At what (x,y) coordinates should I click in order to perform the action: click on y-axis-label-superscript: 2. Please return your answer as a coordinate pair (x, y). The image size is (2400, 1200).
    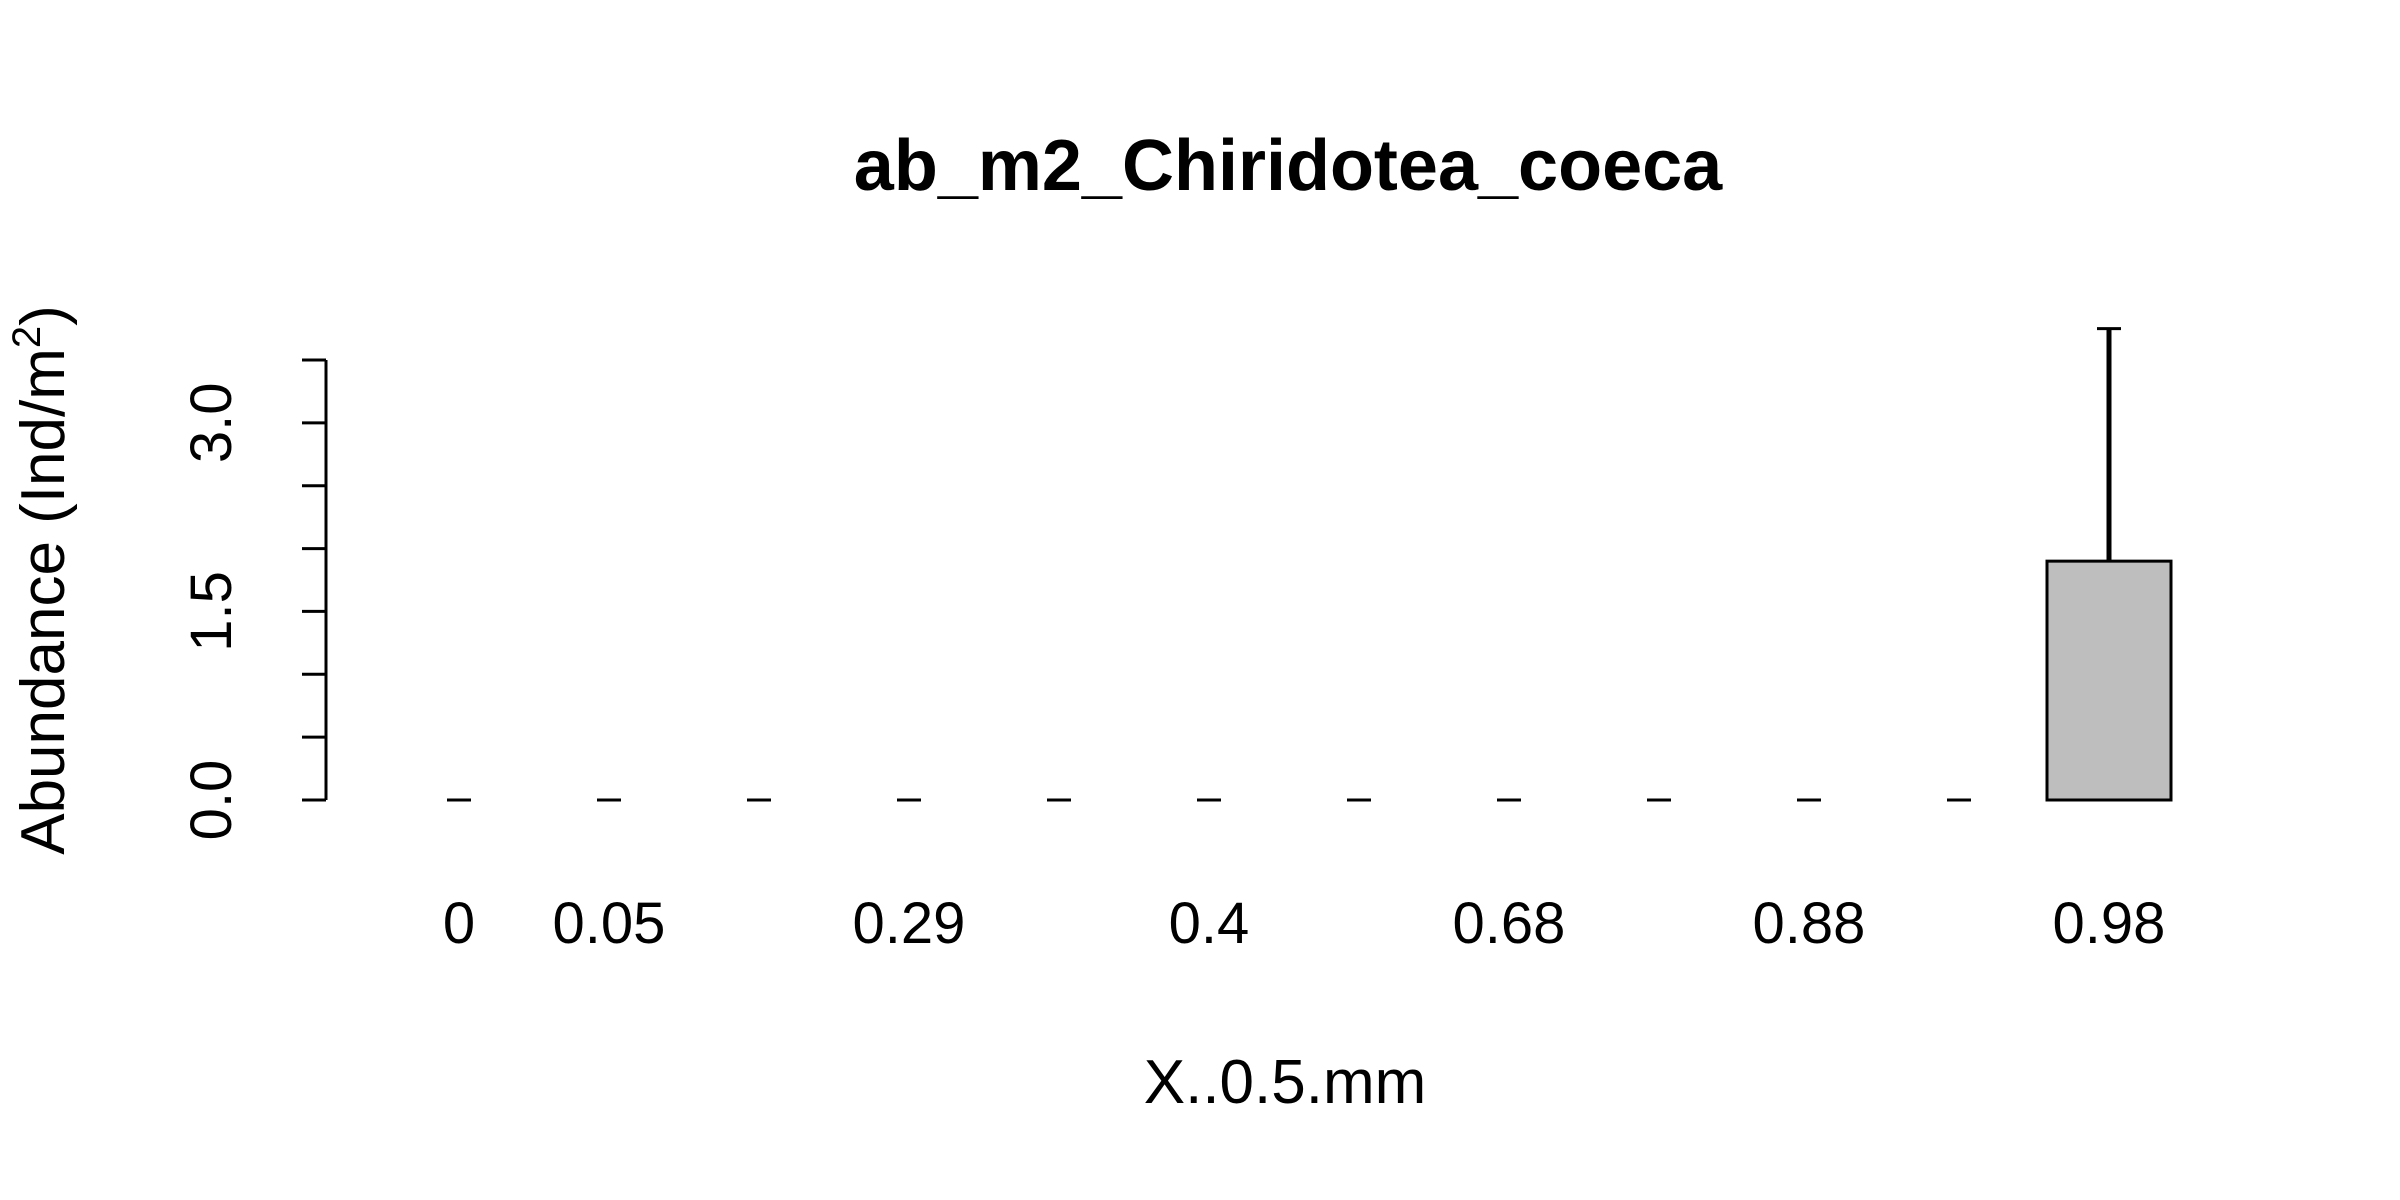
    Looking at the image, I should click on (27, 337).